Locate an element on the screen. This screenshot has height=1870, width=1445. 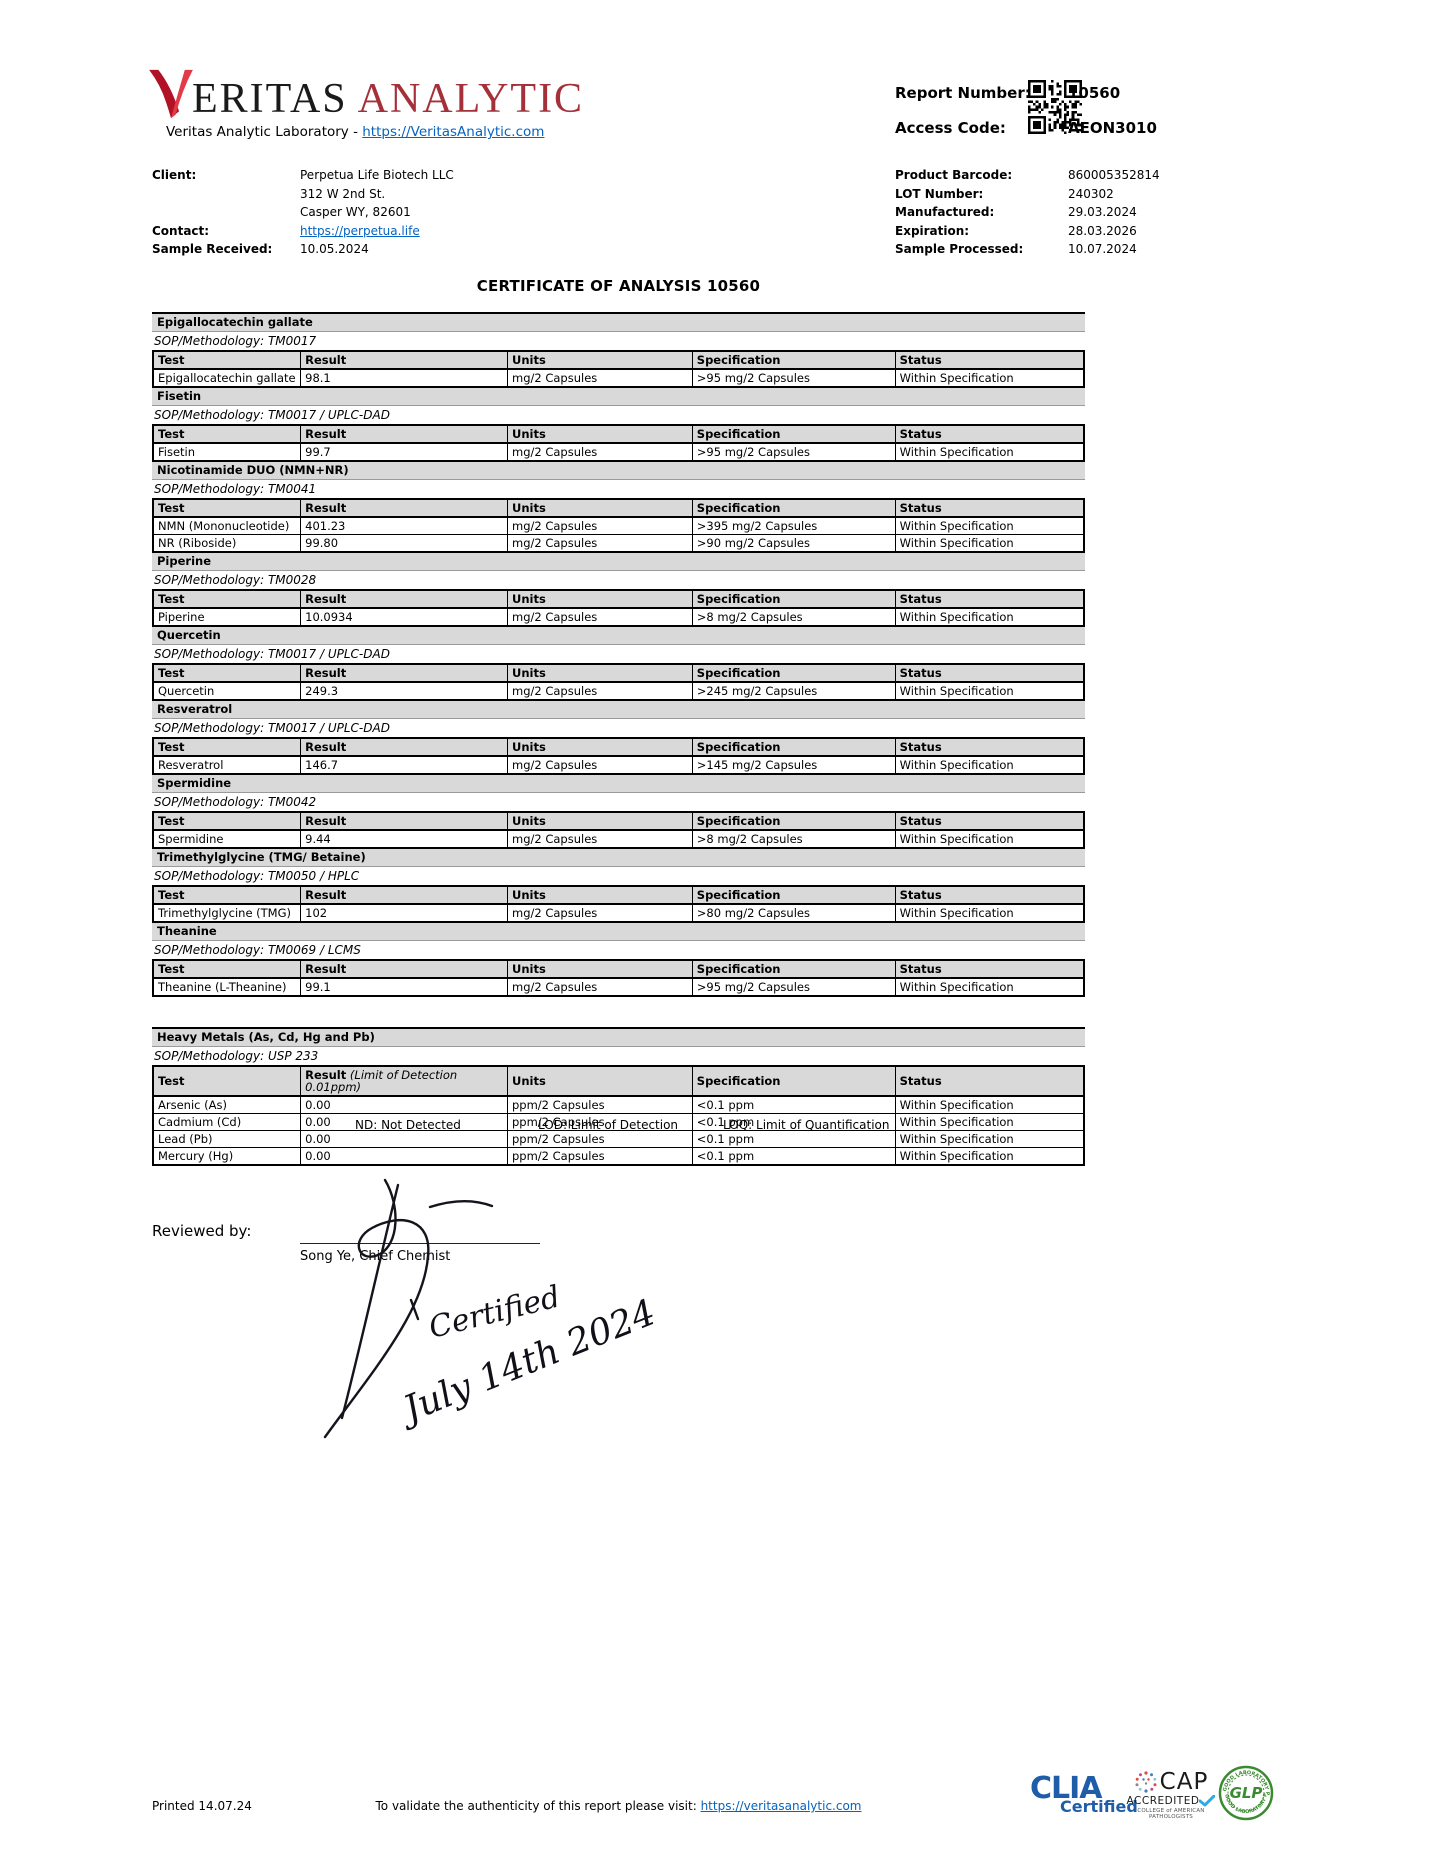
section-title: Nicotinamide DUO (NMN+NR) is located at coordinates (618, 471).